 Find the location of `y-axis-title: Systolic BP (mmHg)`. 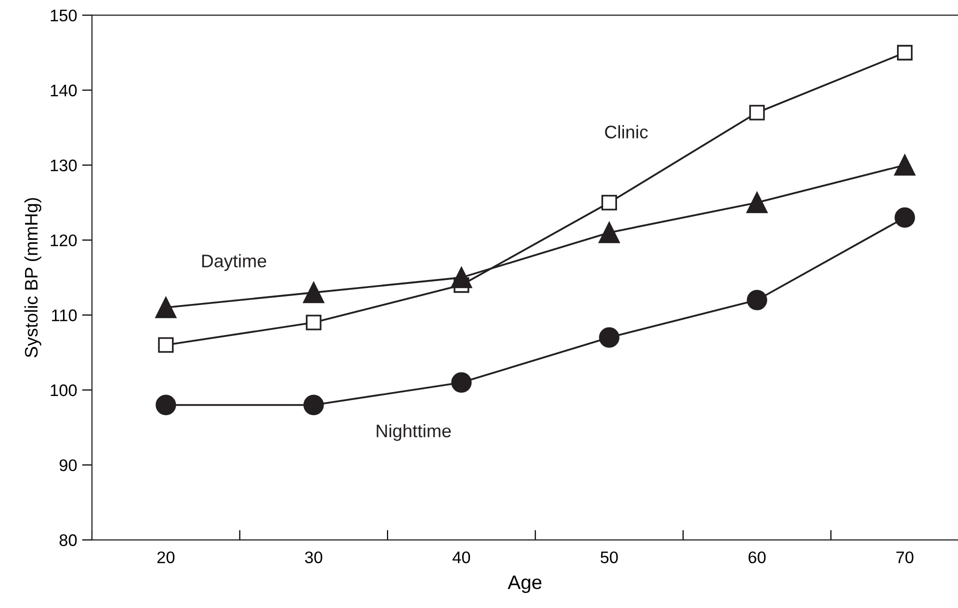

y-axis-title: Systolic BP (mmHg) is located at coordinates (33, 278).